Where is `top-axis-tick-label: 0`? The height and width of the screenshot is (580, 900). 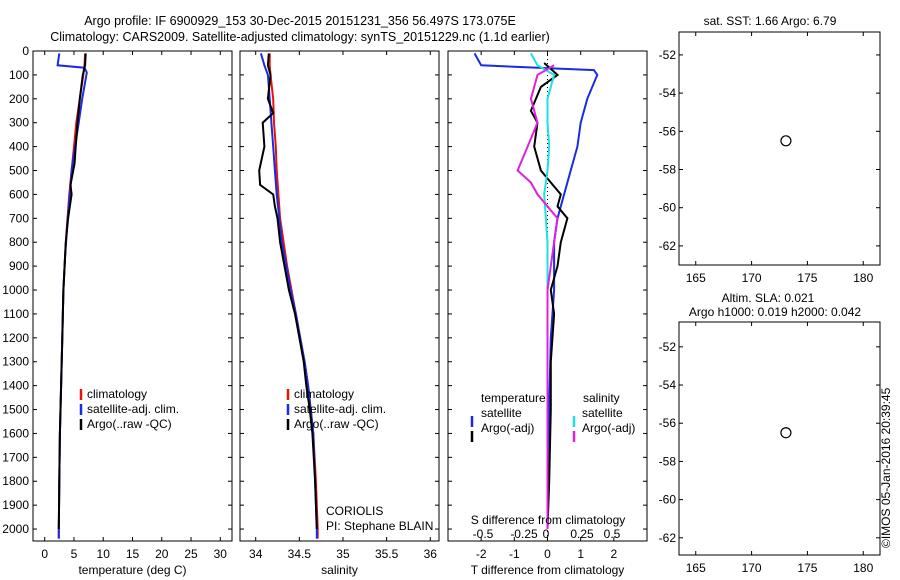
top-axis-tick-label: 0 is located at coordinates (546, 534).